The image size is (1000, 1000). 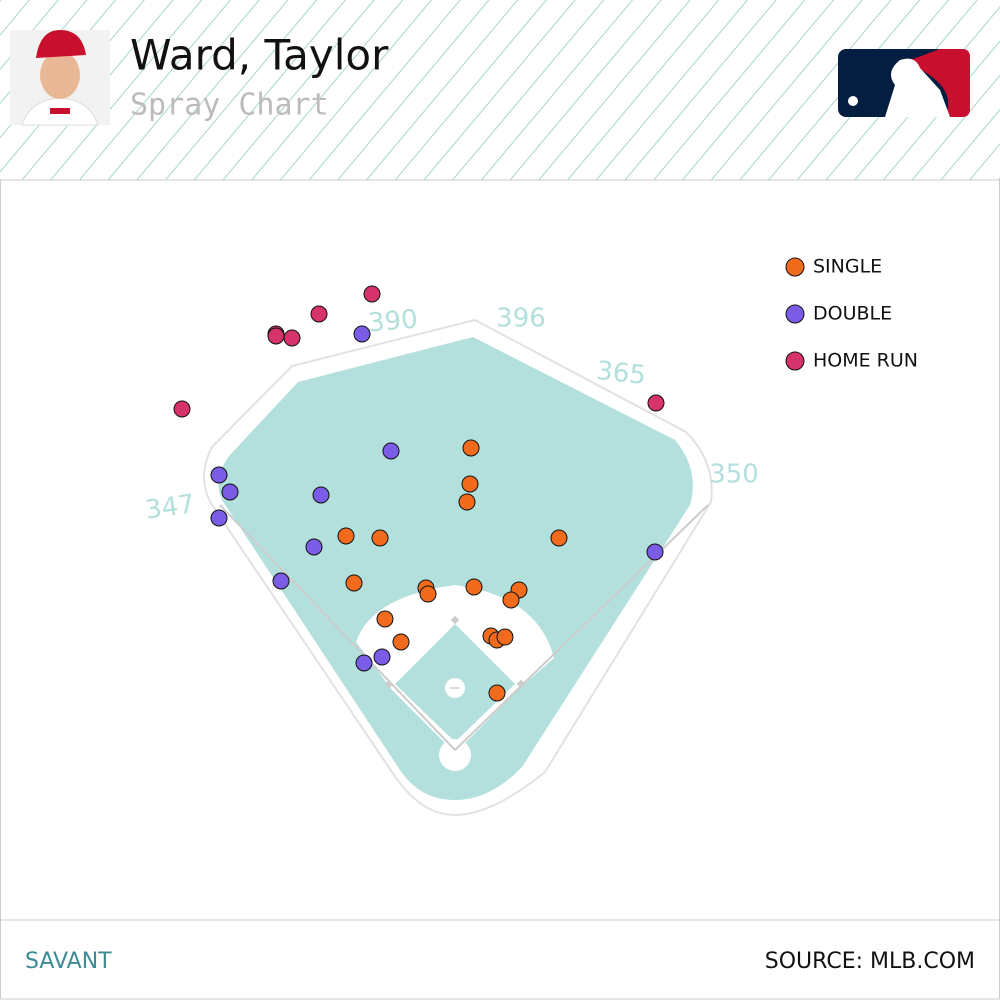 What do you see at coordinates (852, 314) in the screenshot?
I see `legend-label: DOUBLE` at bounding box center [852, 314].